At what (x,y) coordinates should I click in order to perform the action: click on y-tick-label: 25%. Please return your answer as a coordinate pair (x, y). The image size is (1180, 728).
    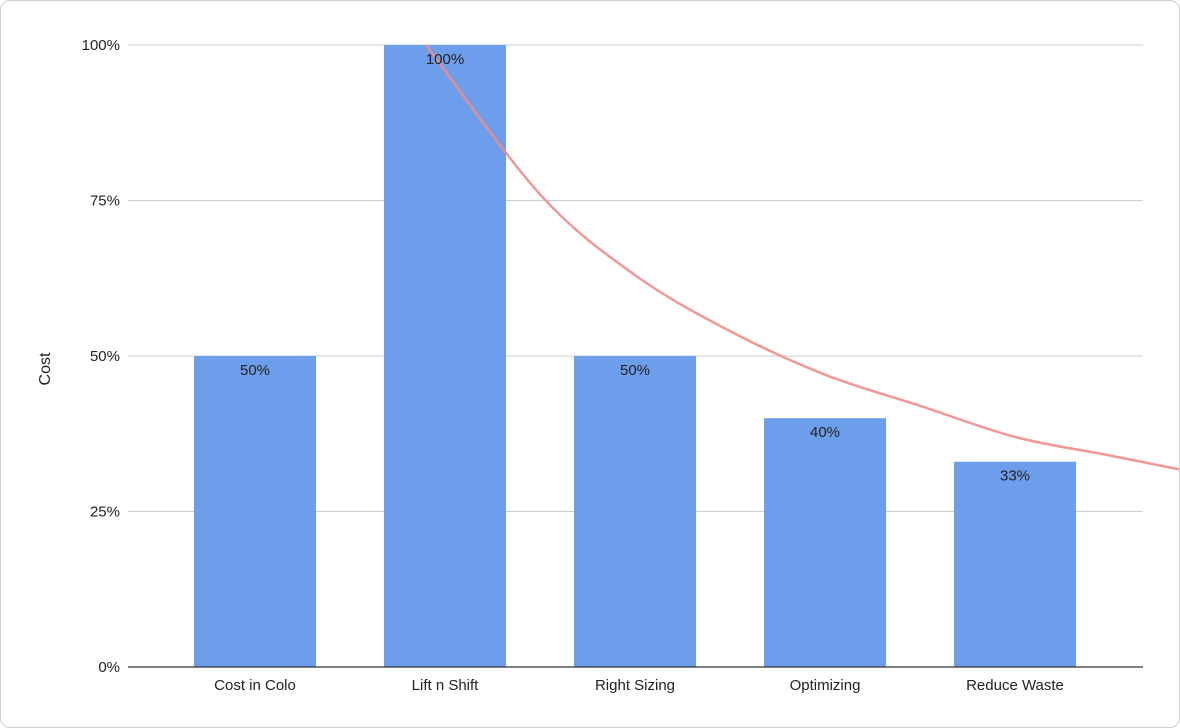
    Looking at the image, I should click on (105, 512).